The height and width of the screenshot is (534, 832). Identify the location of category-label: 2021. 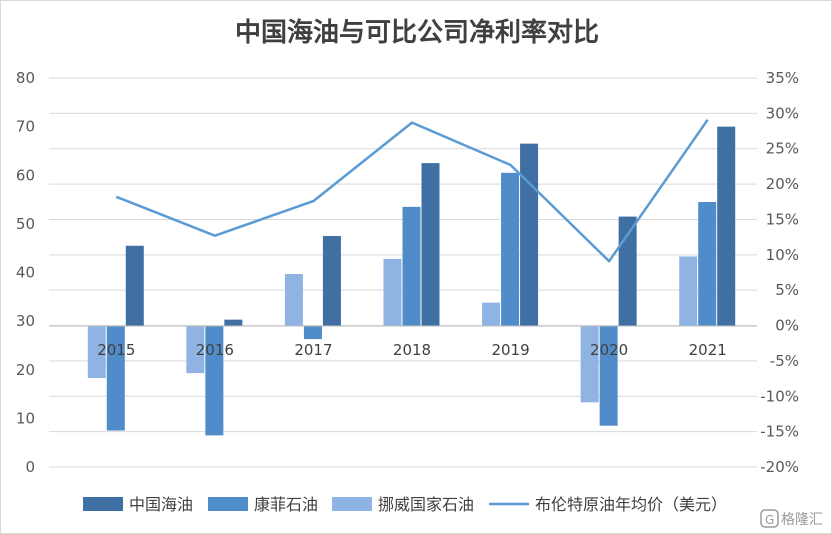
(708, 350).